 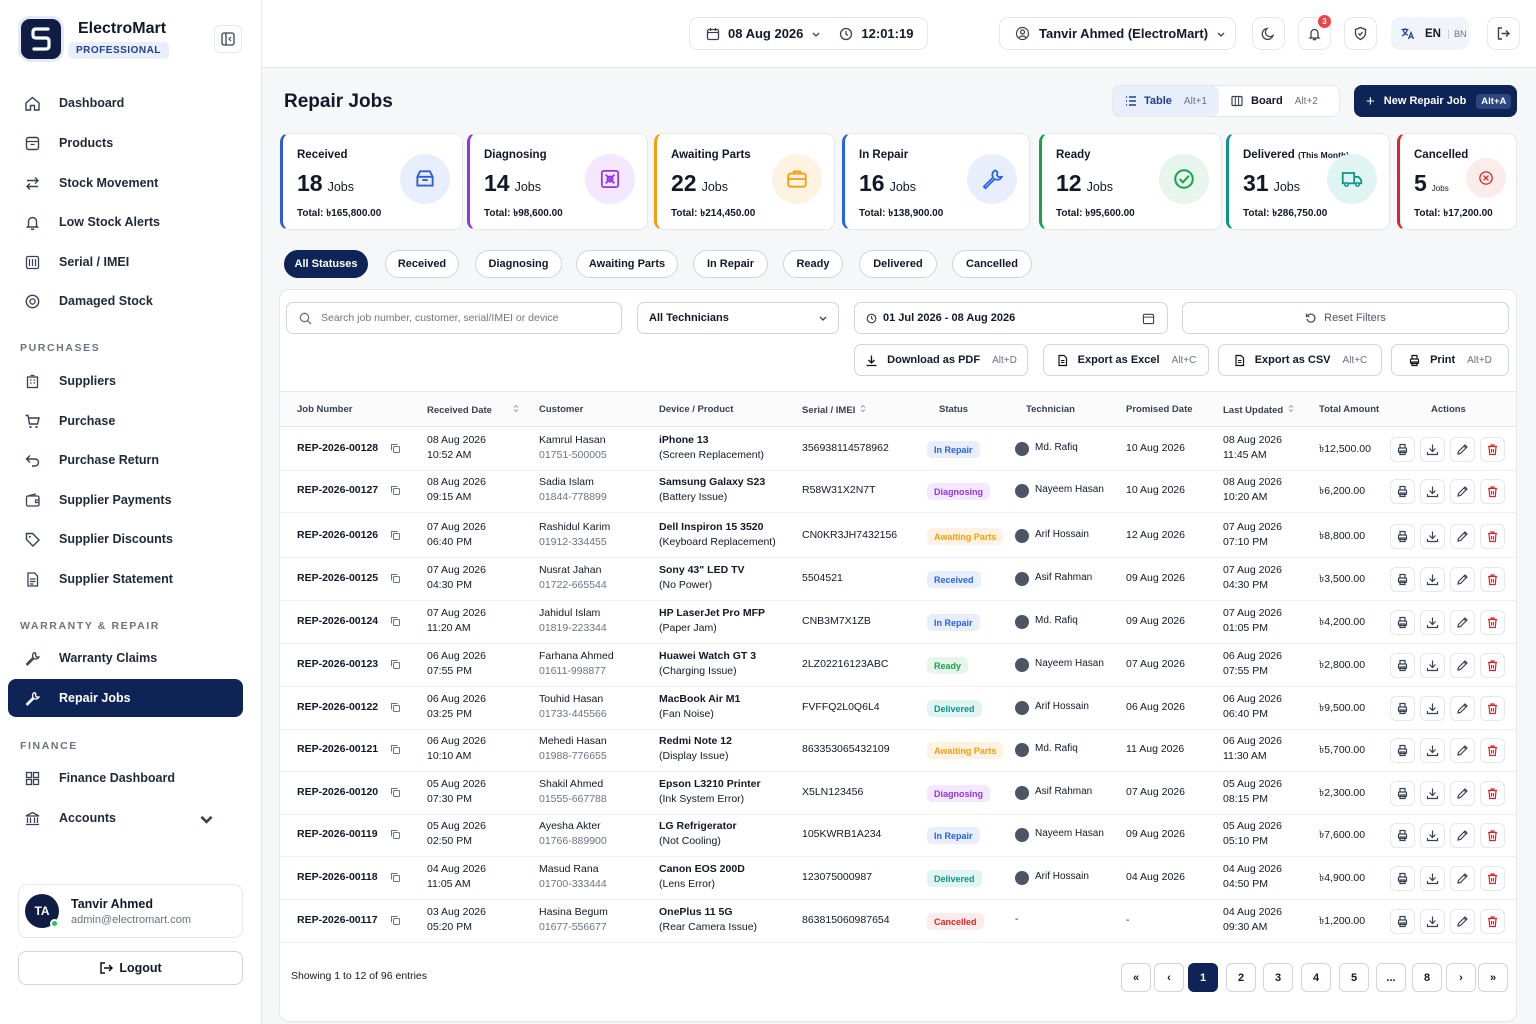 I want to click on theme-toggle-button, so click(x=1268, y=33).